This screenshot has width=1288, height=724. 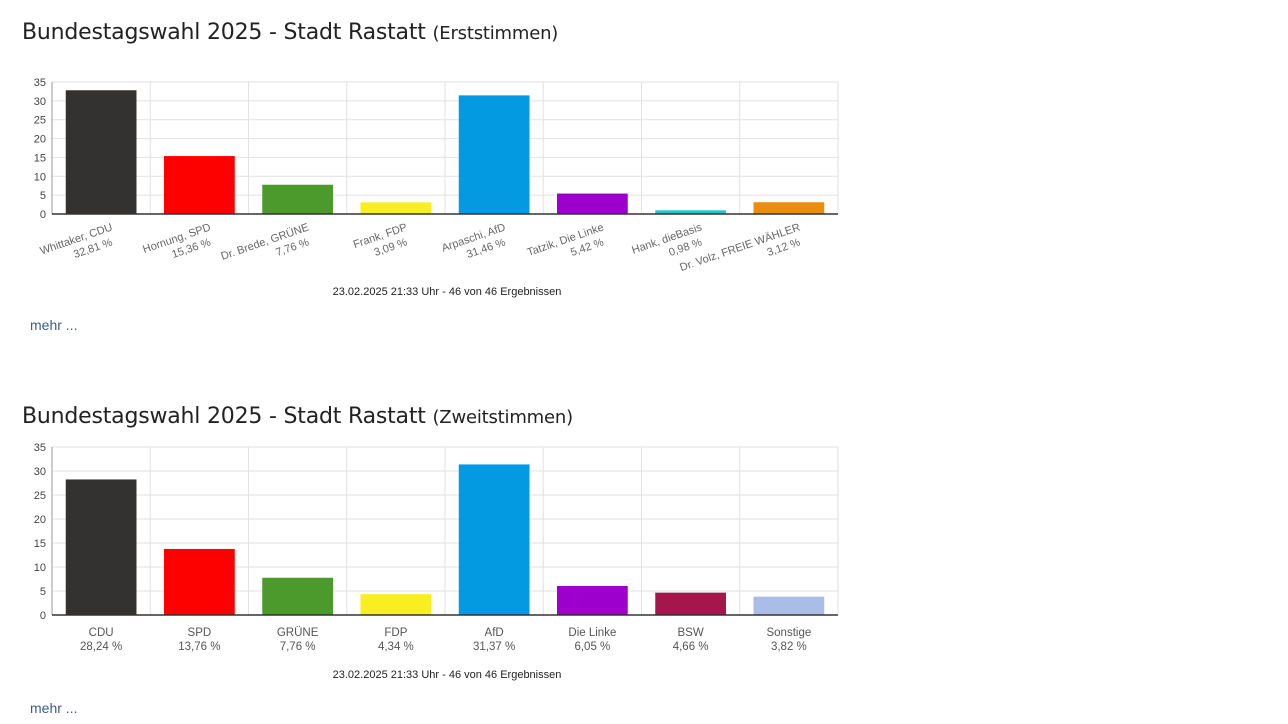 I want to click on x-tick-label: AfD, so click(x=494, y=633).